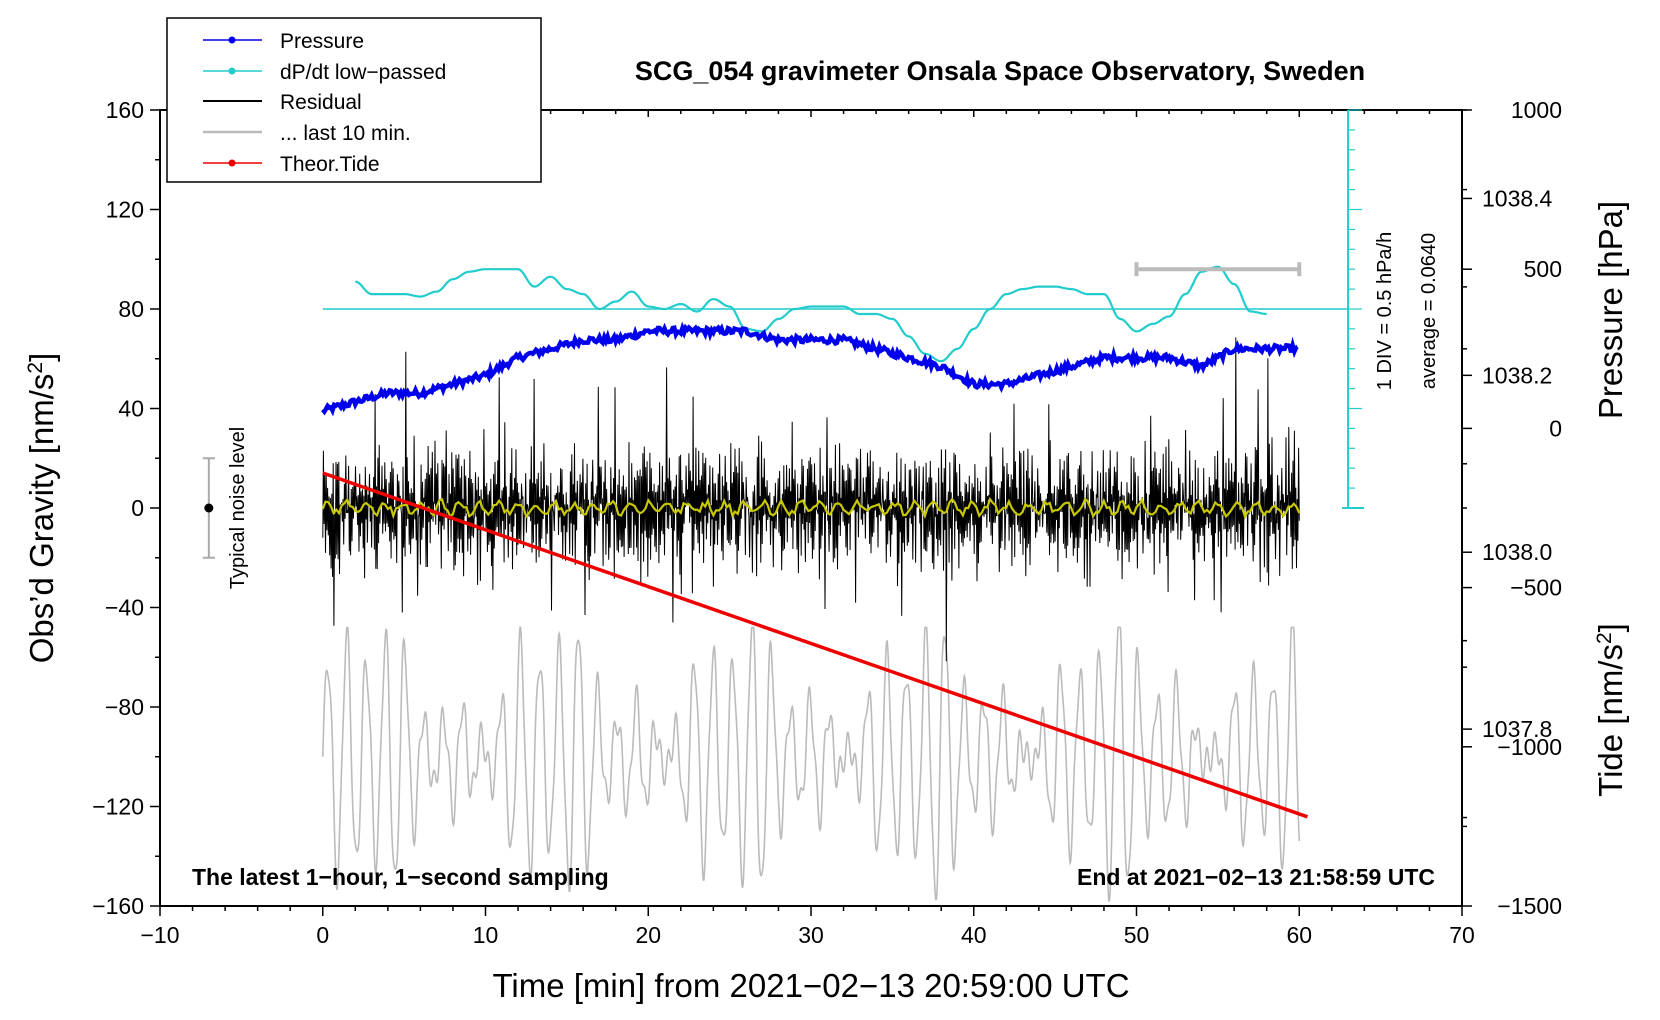  What do you see at coordinates (330, 164) in the screenshot?
I see `legend-label-tide: Theor.Tide` at bounding box center [330, 164].